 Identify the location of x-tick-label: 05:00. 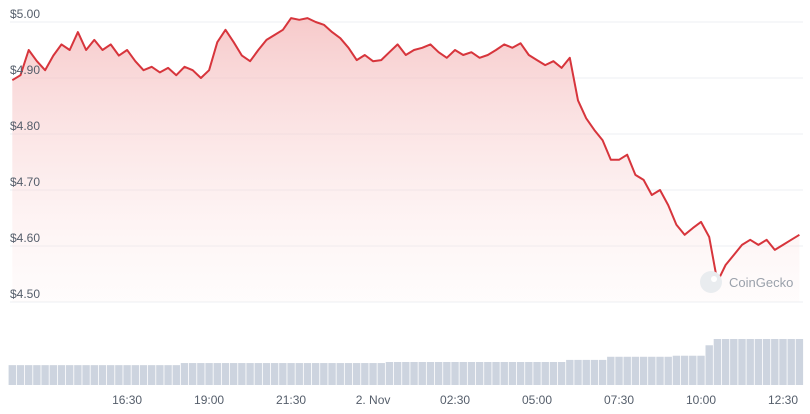
(537, 400).